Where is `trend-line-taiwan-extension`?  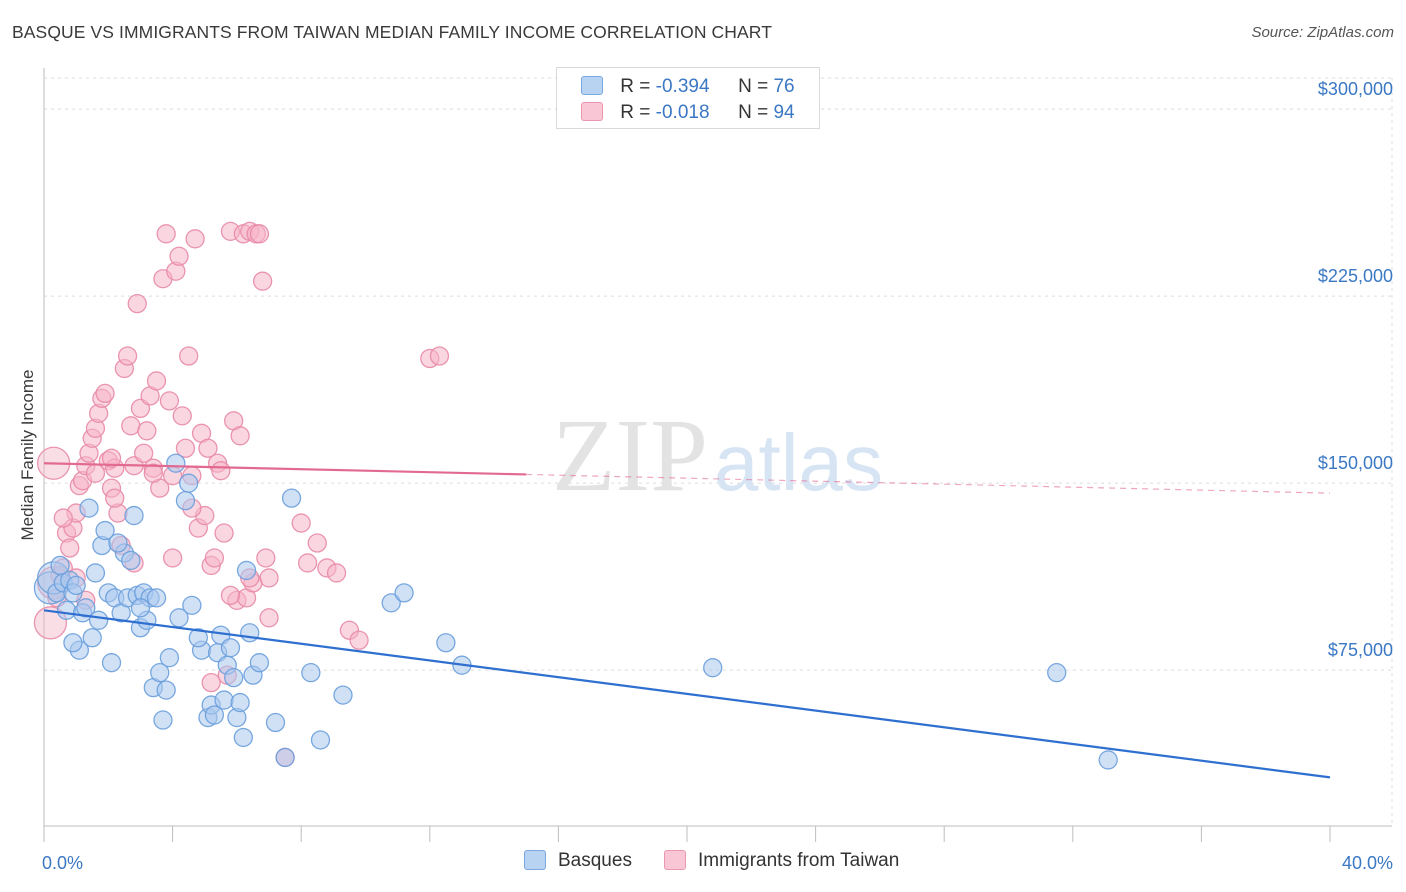 trend-line-taiwan-extension is located at coordinates (928, 483).